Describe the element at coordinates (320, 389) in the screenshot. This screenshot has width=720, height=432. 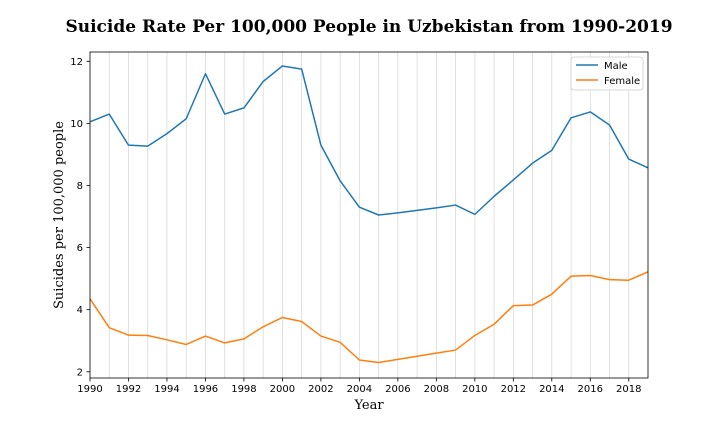
I see `x-tick-label: 2002` at that location.